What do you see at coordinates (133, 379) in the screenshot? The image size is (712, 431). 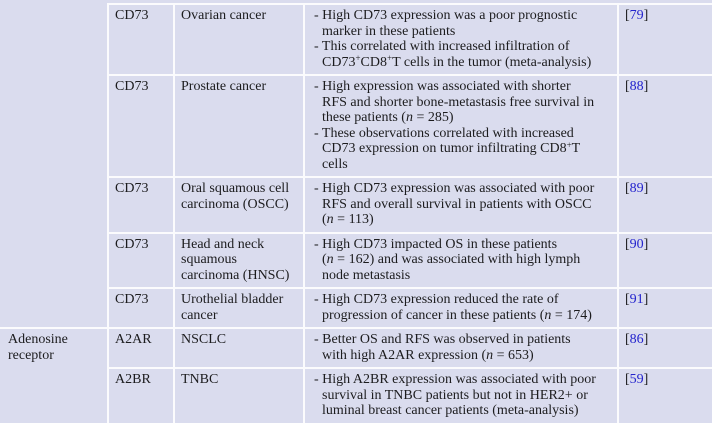 I see `marker-label: A2BR` at bounding box center [133, 379].